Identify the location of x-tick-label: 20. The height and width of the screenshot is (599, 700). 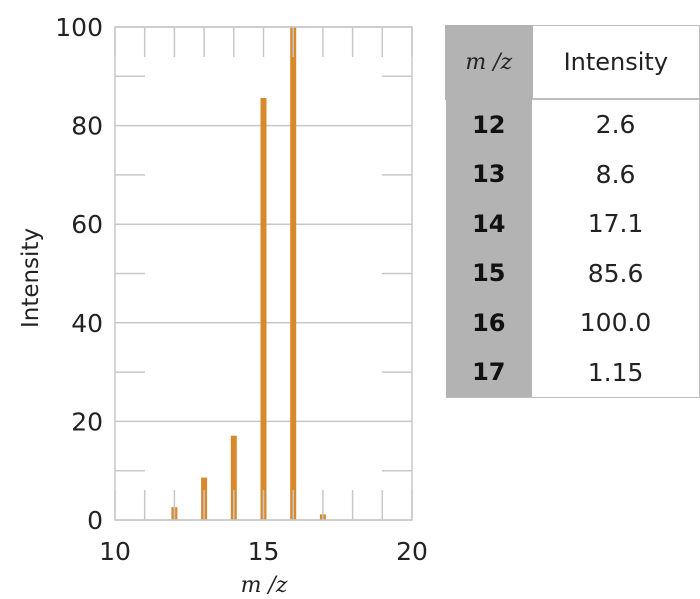
(412, 551).